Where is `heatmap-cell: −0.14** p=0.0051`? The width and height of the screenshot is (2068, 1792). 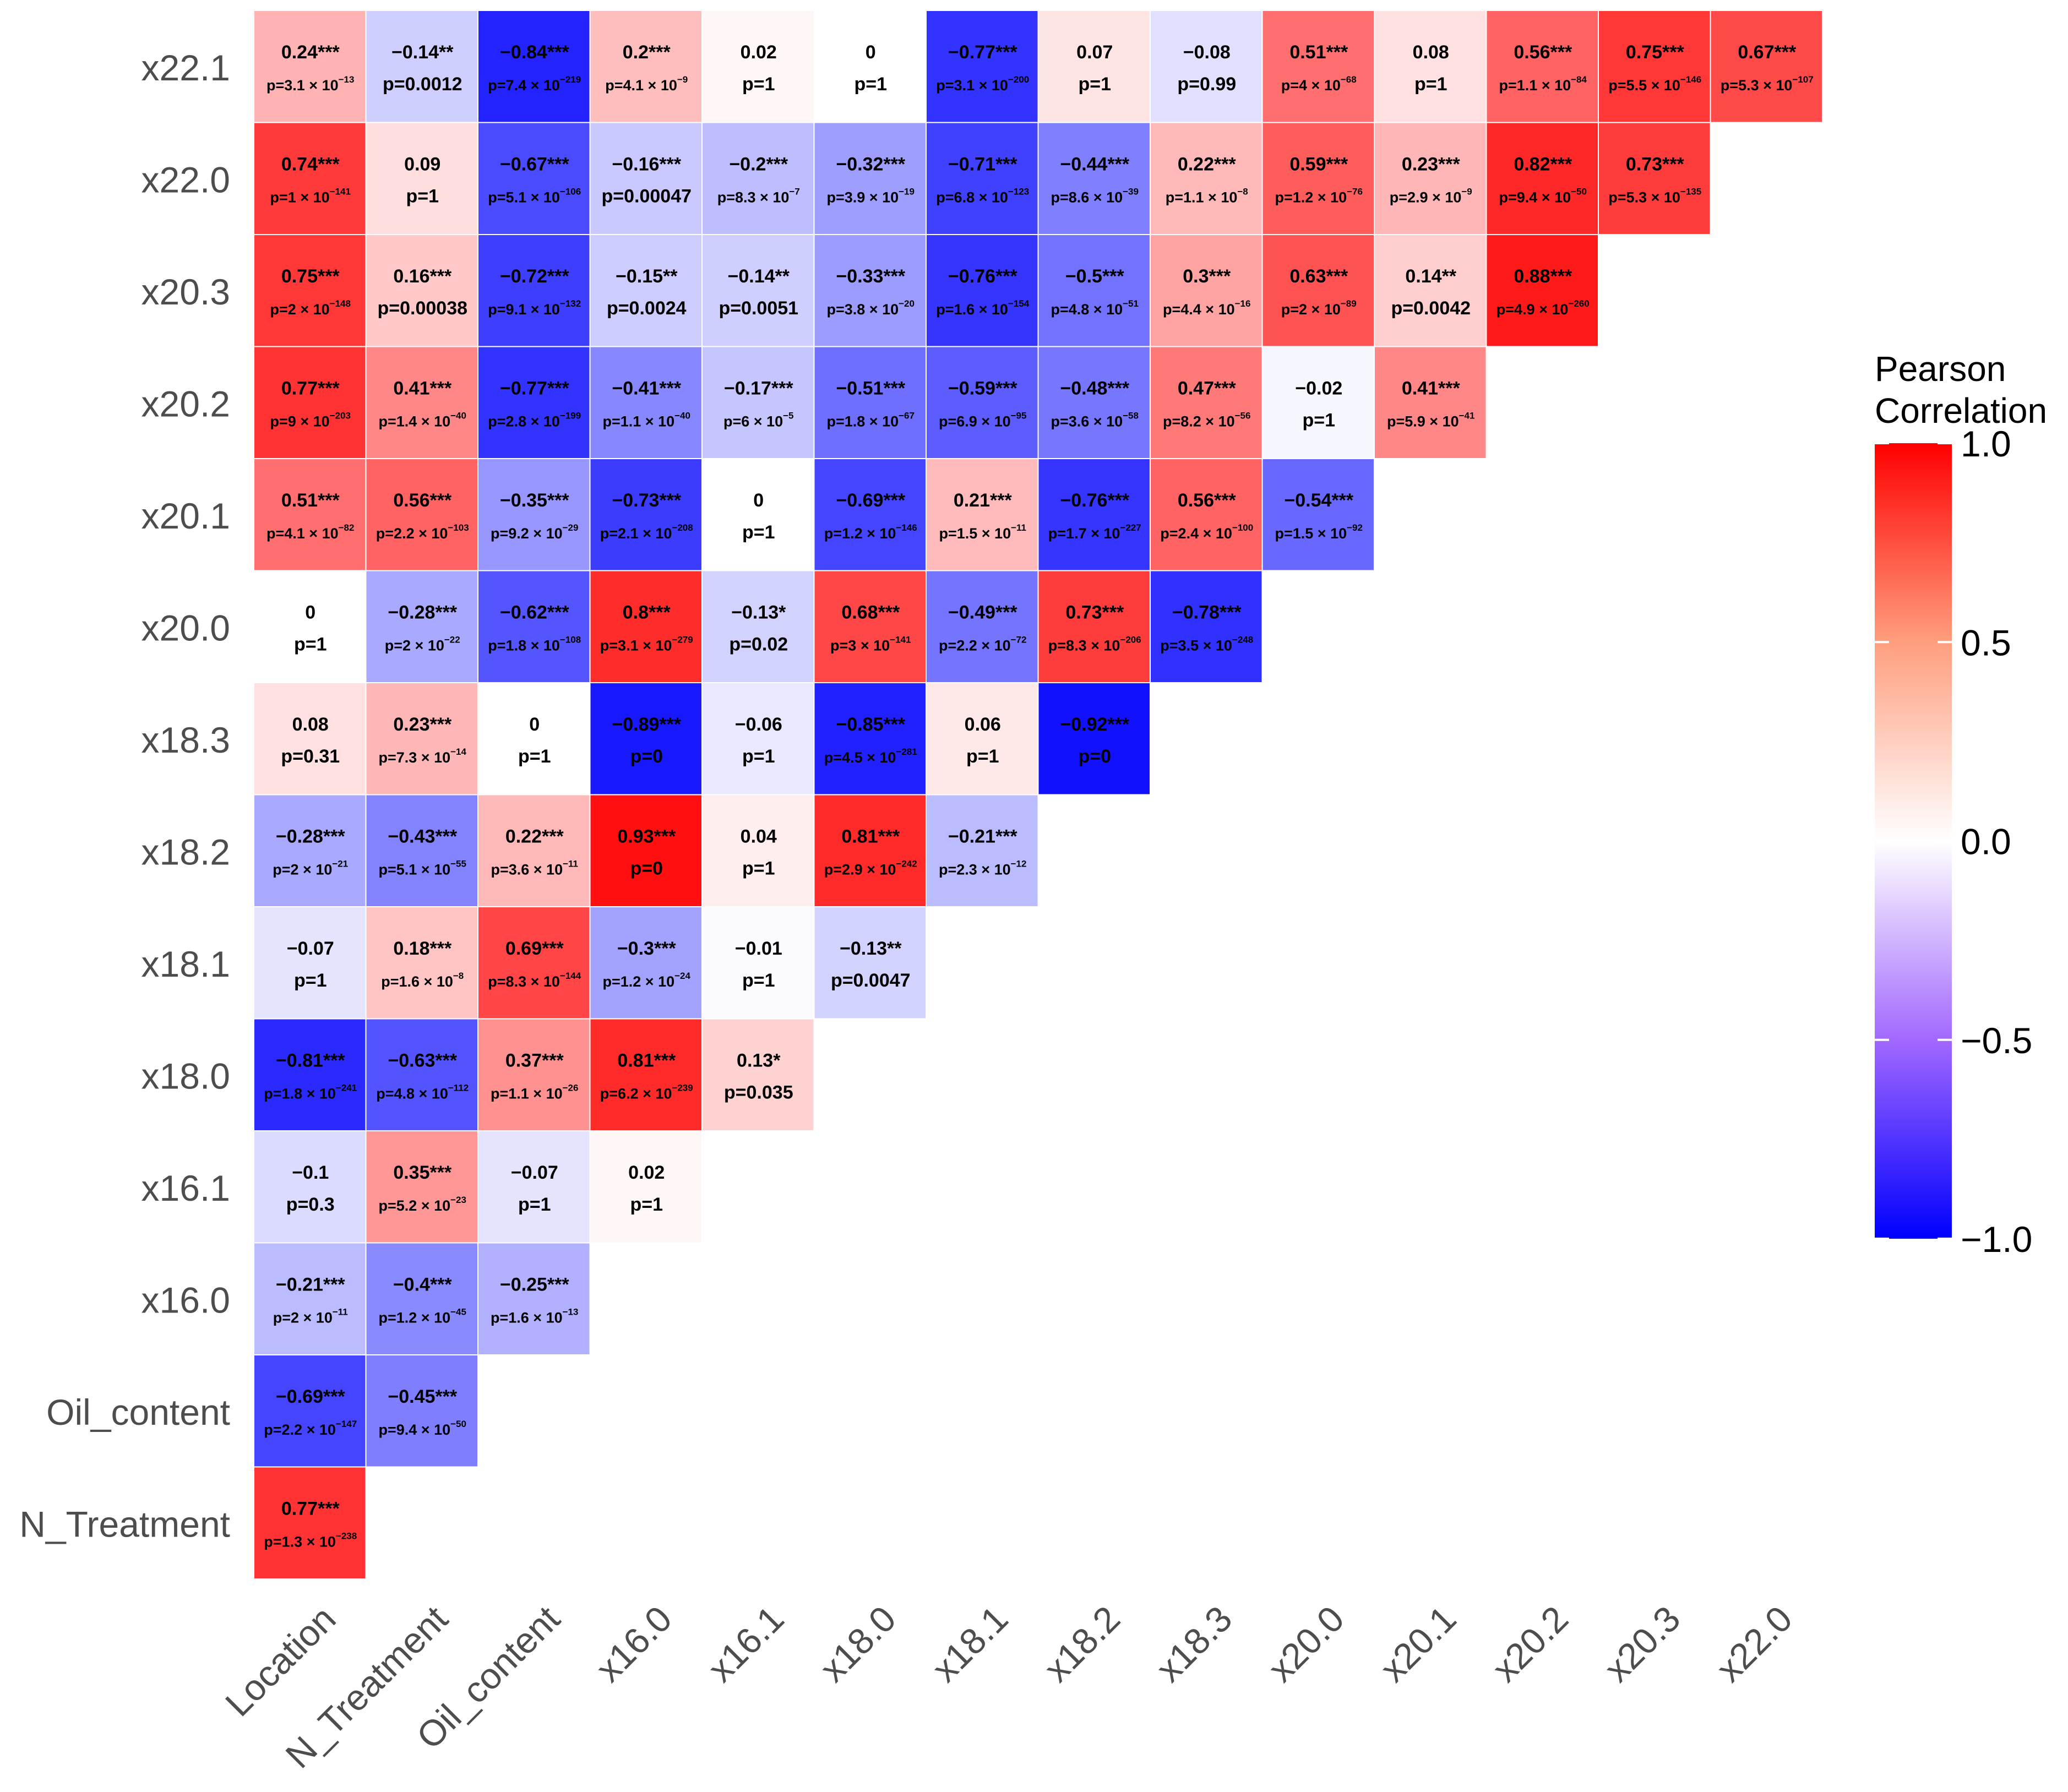 heatmap-cell: −0.14** p=0.0051 is located at coordinates (758, 290).